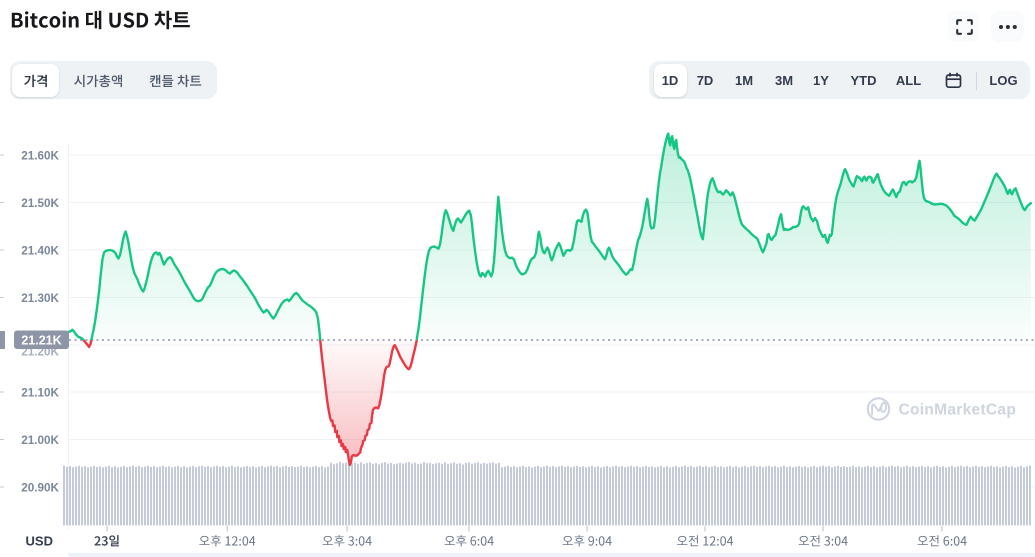  I want to click on svg-text: CoinMarketCap, so click(958, 410).